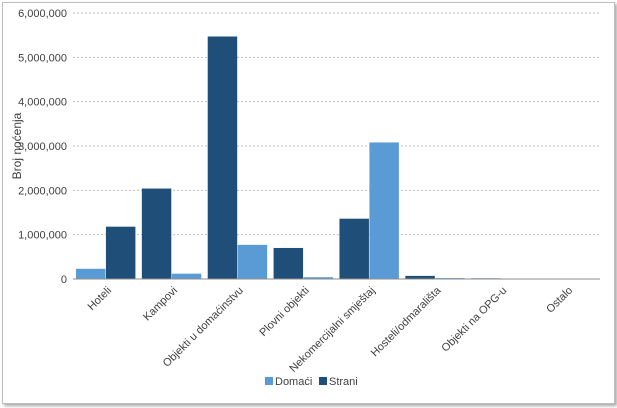 The image size is (617, 408). I want to click on y-tick-label: 3,000,000, so click(42, 147).